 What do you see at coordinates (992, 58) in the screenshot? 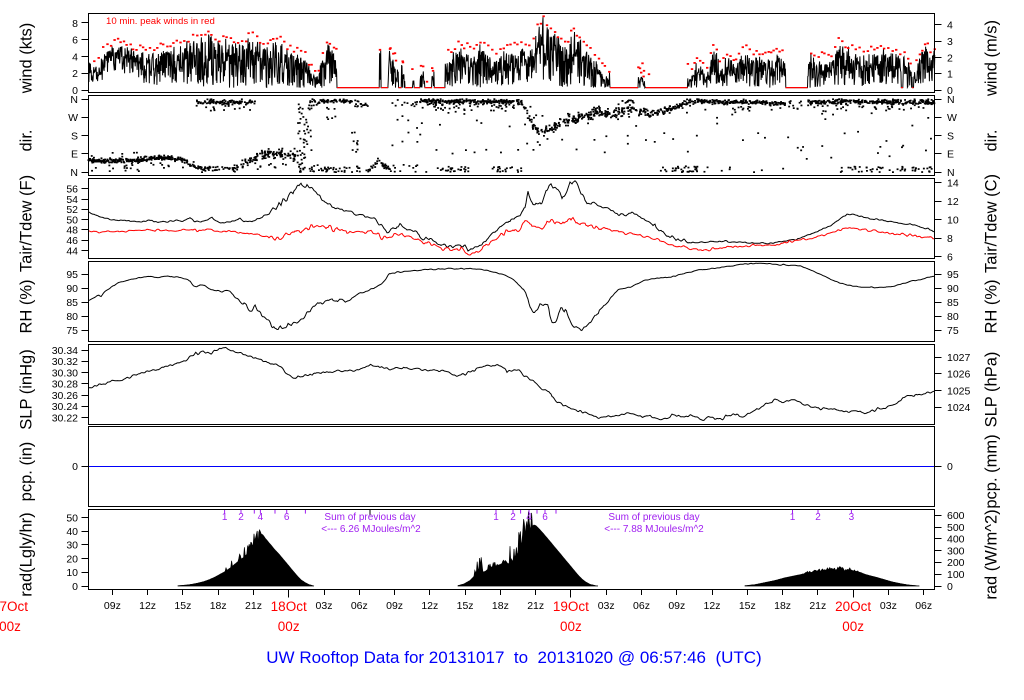
I see `svg-text: wind (m/s)` at bounding box center [992, 58].